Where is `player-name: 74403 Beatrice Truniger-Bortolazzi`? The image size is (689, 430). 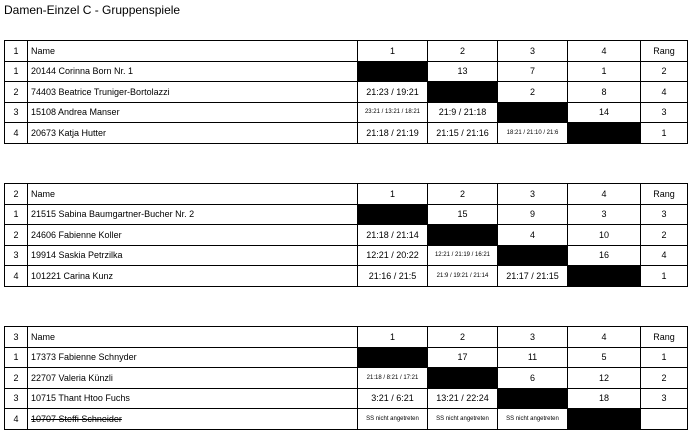
player-name: 74403 Beatrice Truniger-Bortolazzi is located at coordinates (192, 92).